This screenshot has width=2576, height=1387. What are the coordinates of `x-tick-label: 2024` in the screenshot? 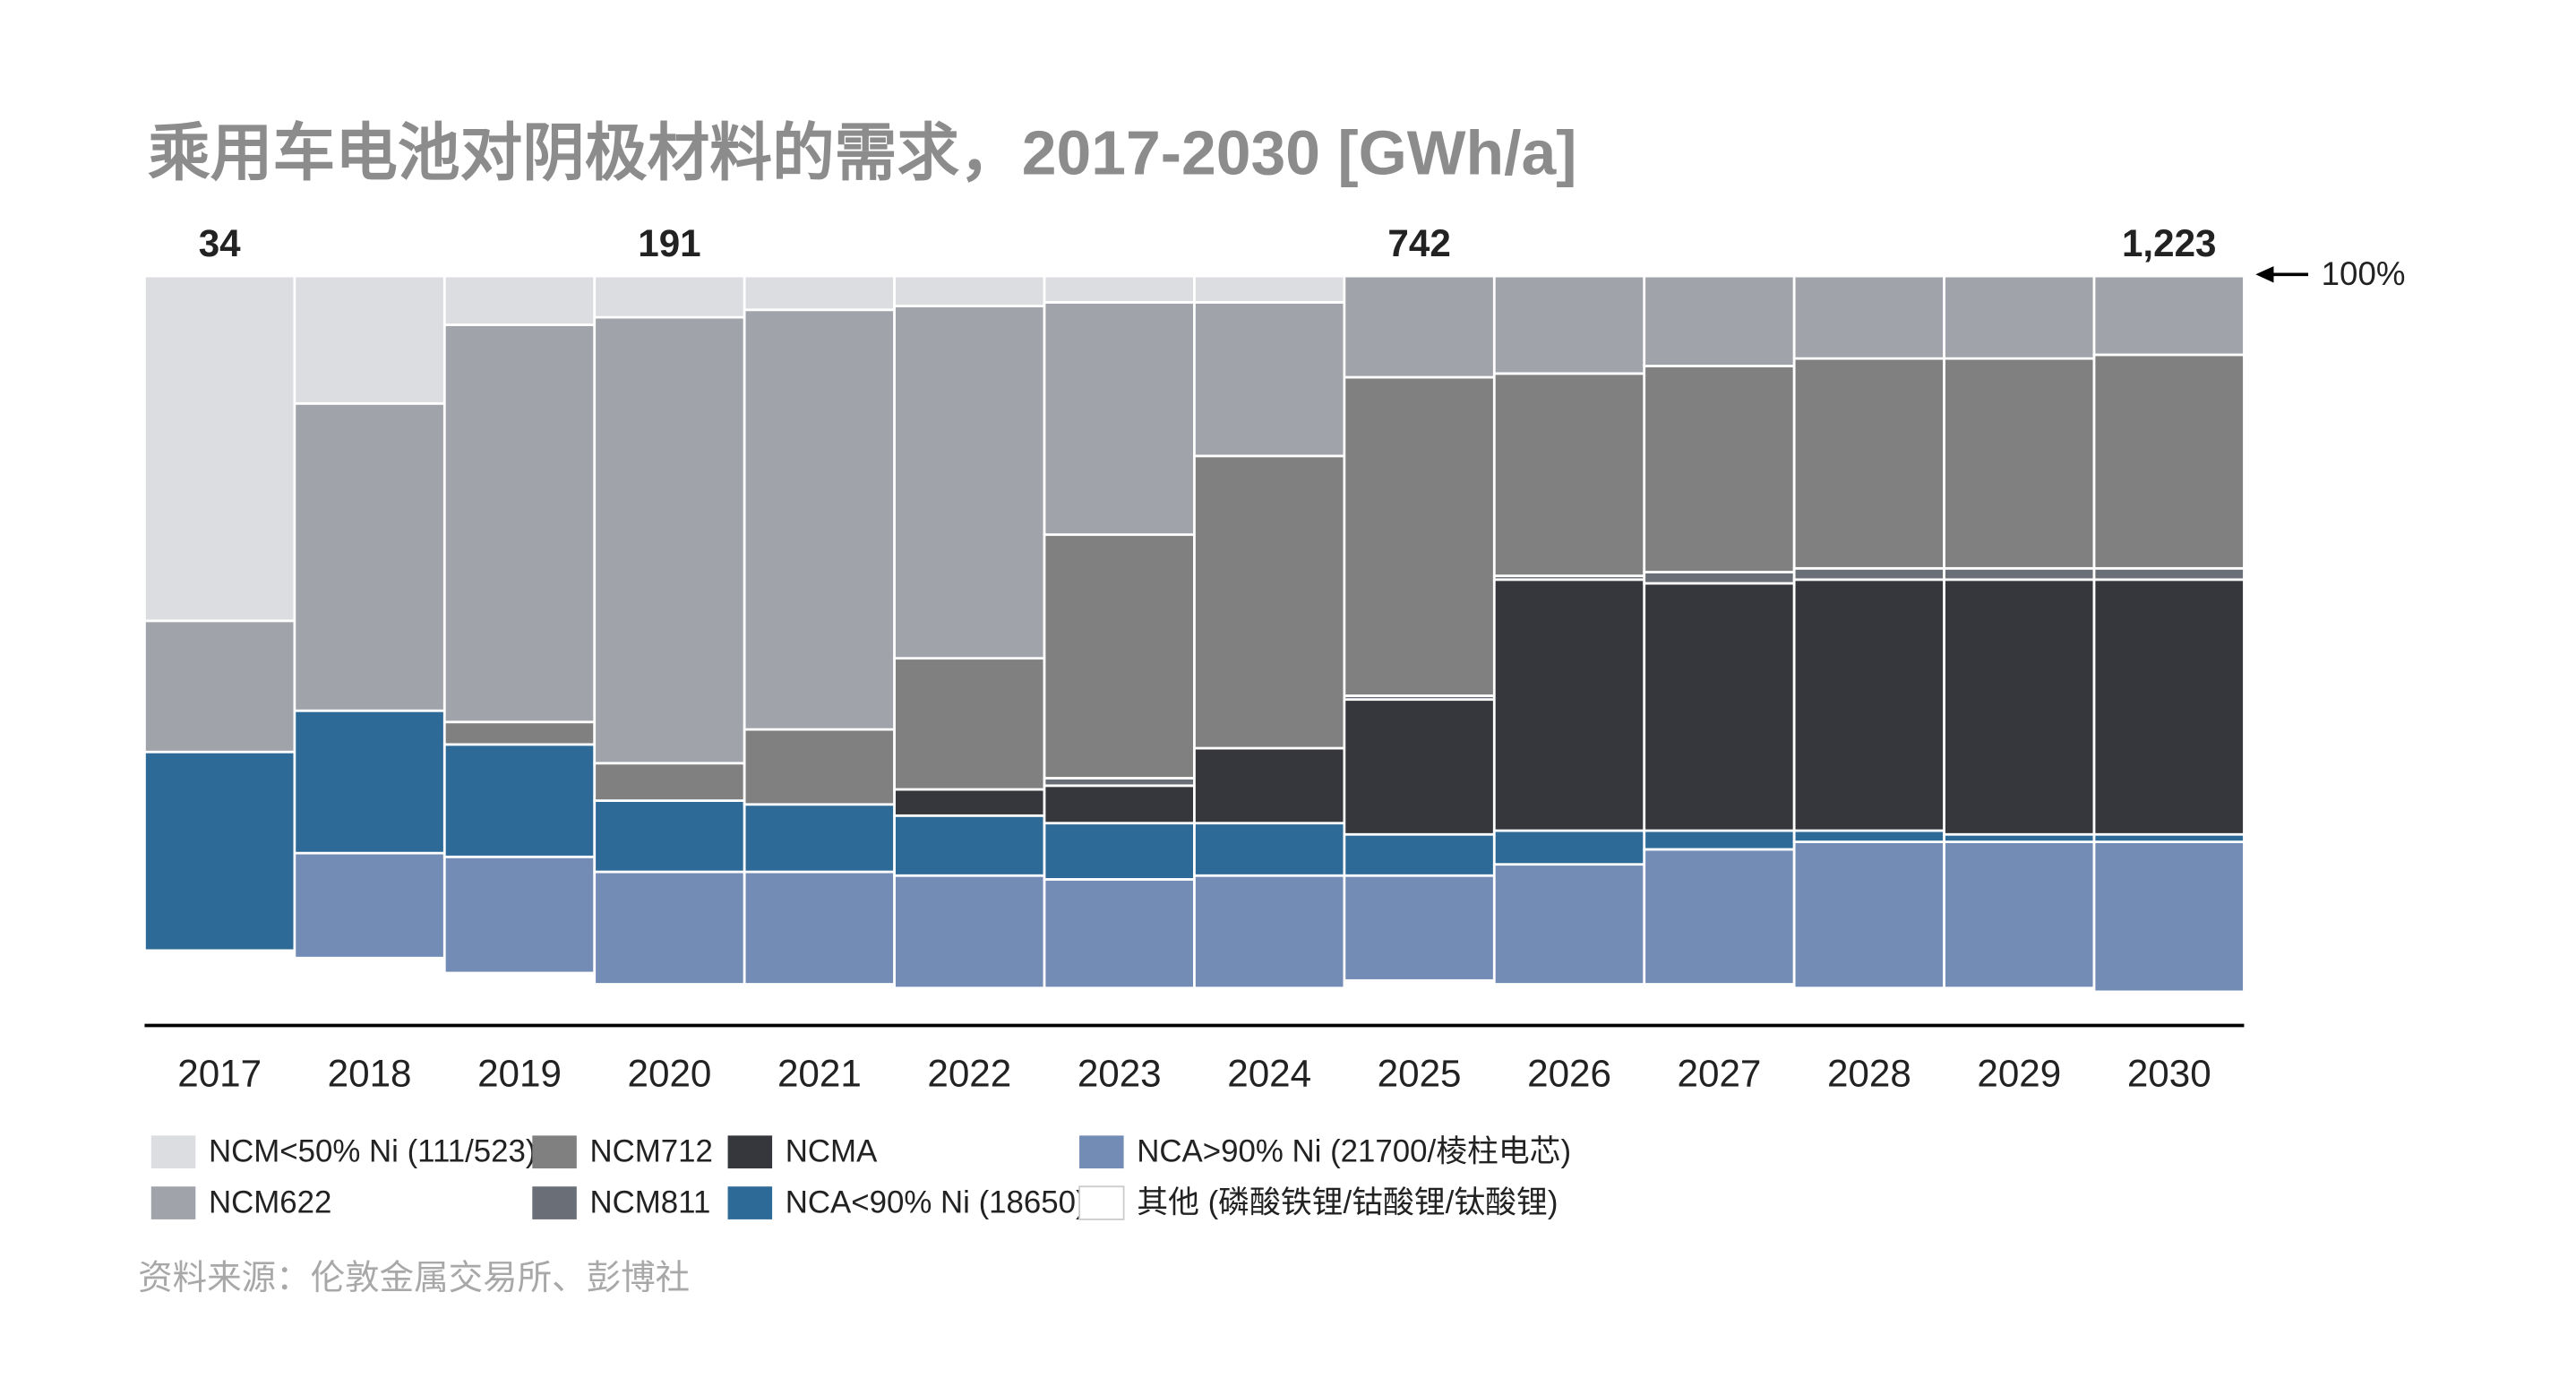 It's located at (1269, 1073).